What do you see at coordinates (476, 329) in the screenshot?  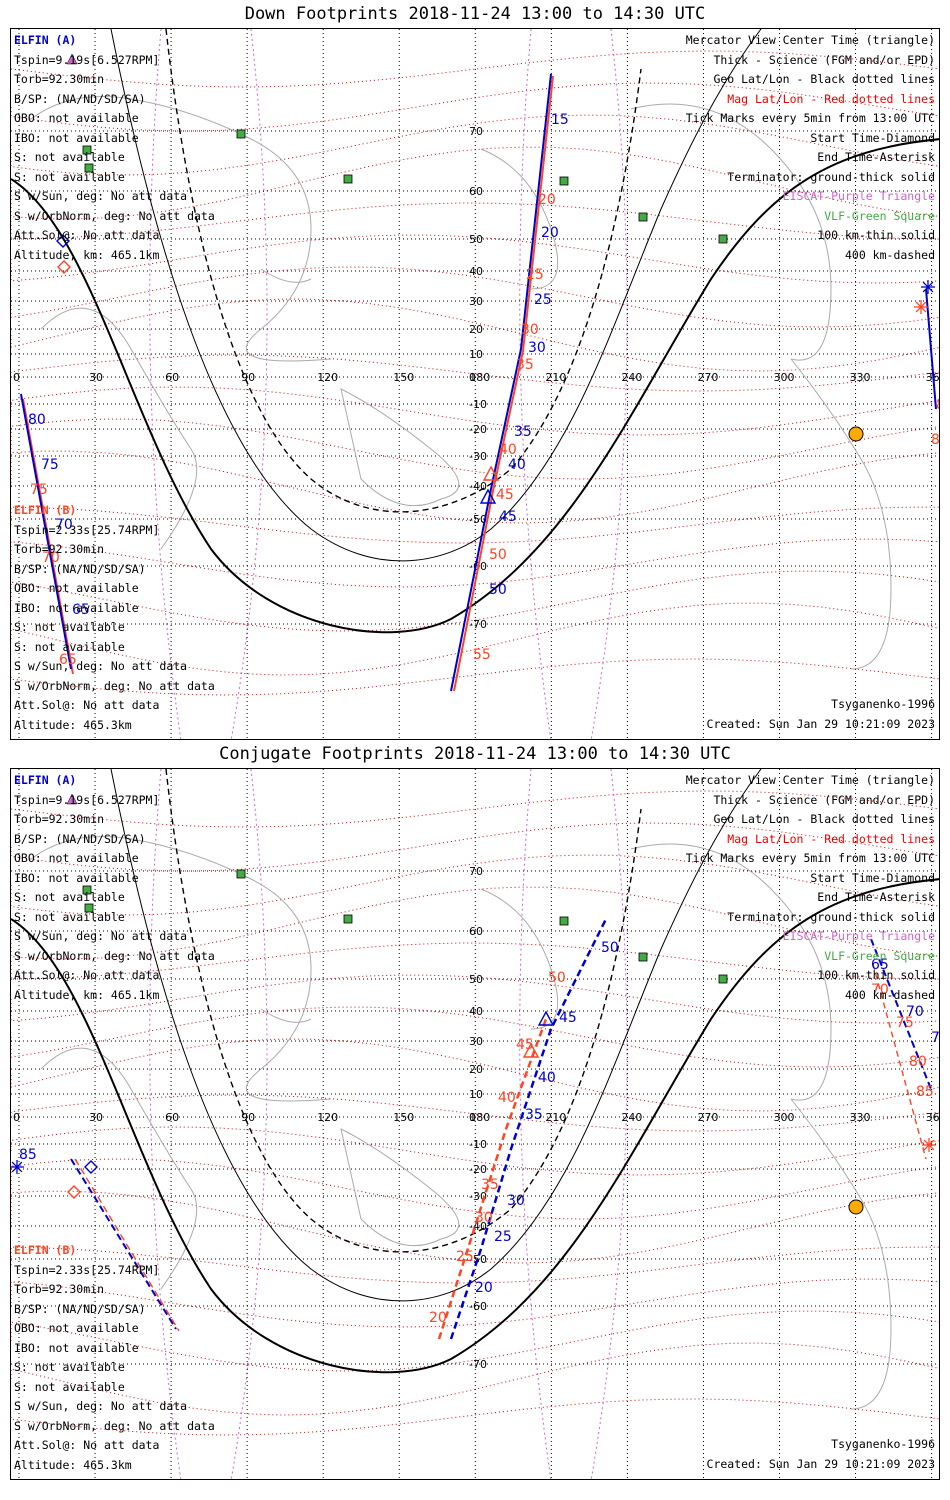 I see `lat-tick-label: 20` at bounding box center [476, 329].